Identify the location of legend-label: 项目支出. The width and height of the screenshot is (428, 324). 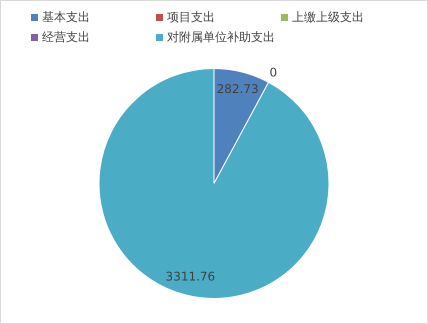
(191, 17).